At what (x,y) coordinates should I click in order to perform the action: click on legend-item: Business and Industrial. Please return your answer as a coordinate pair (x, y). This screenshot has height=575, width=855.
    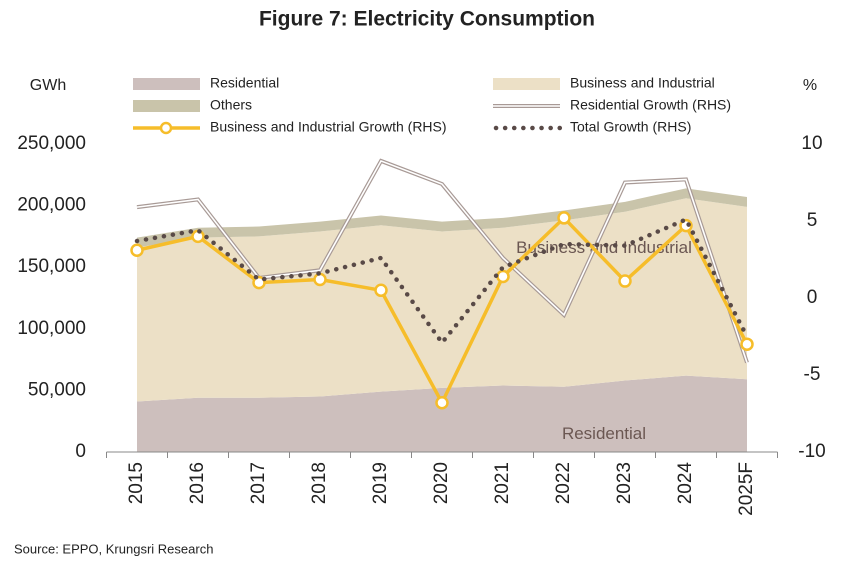
    Looking at the image, I should click on (604, 83).